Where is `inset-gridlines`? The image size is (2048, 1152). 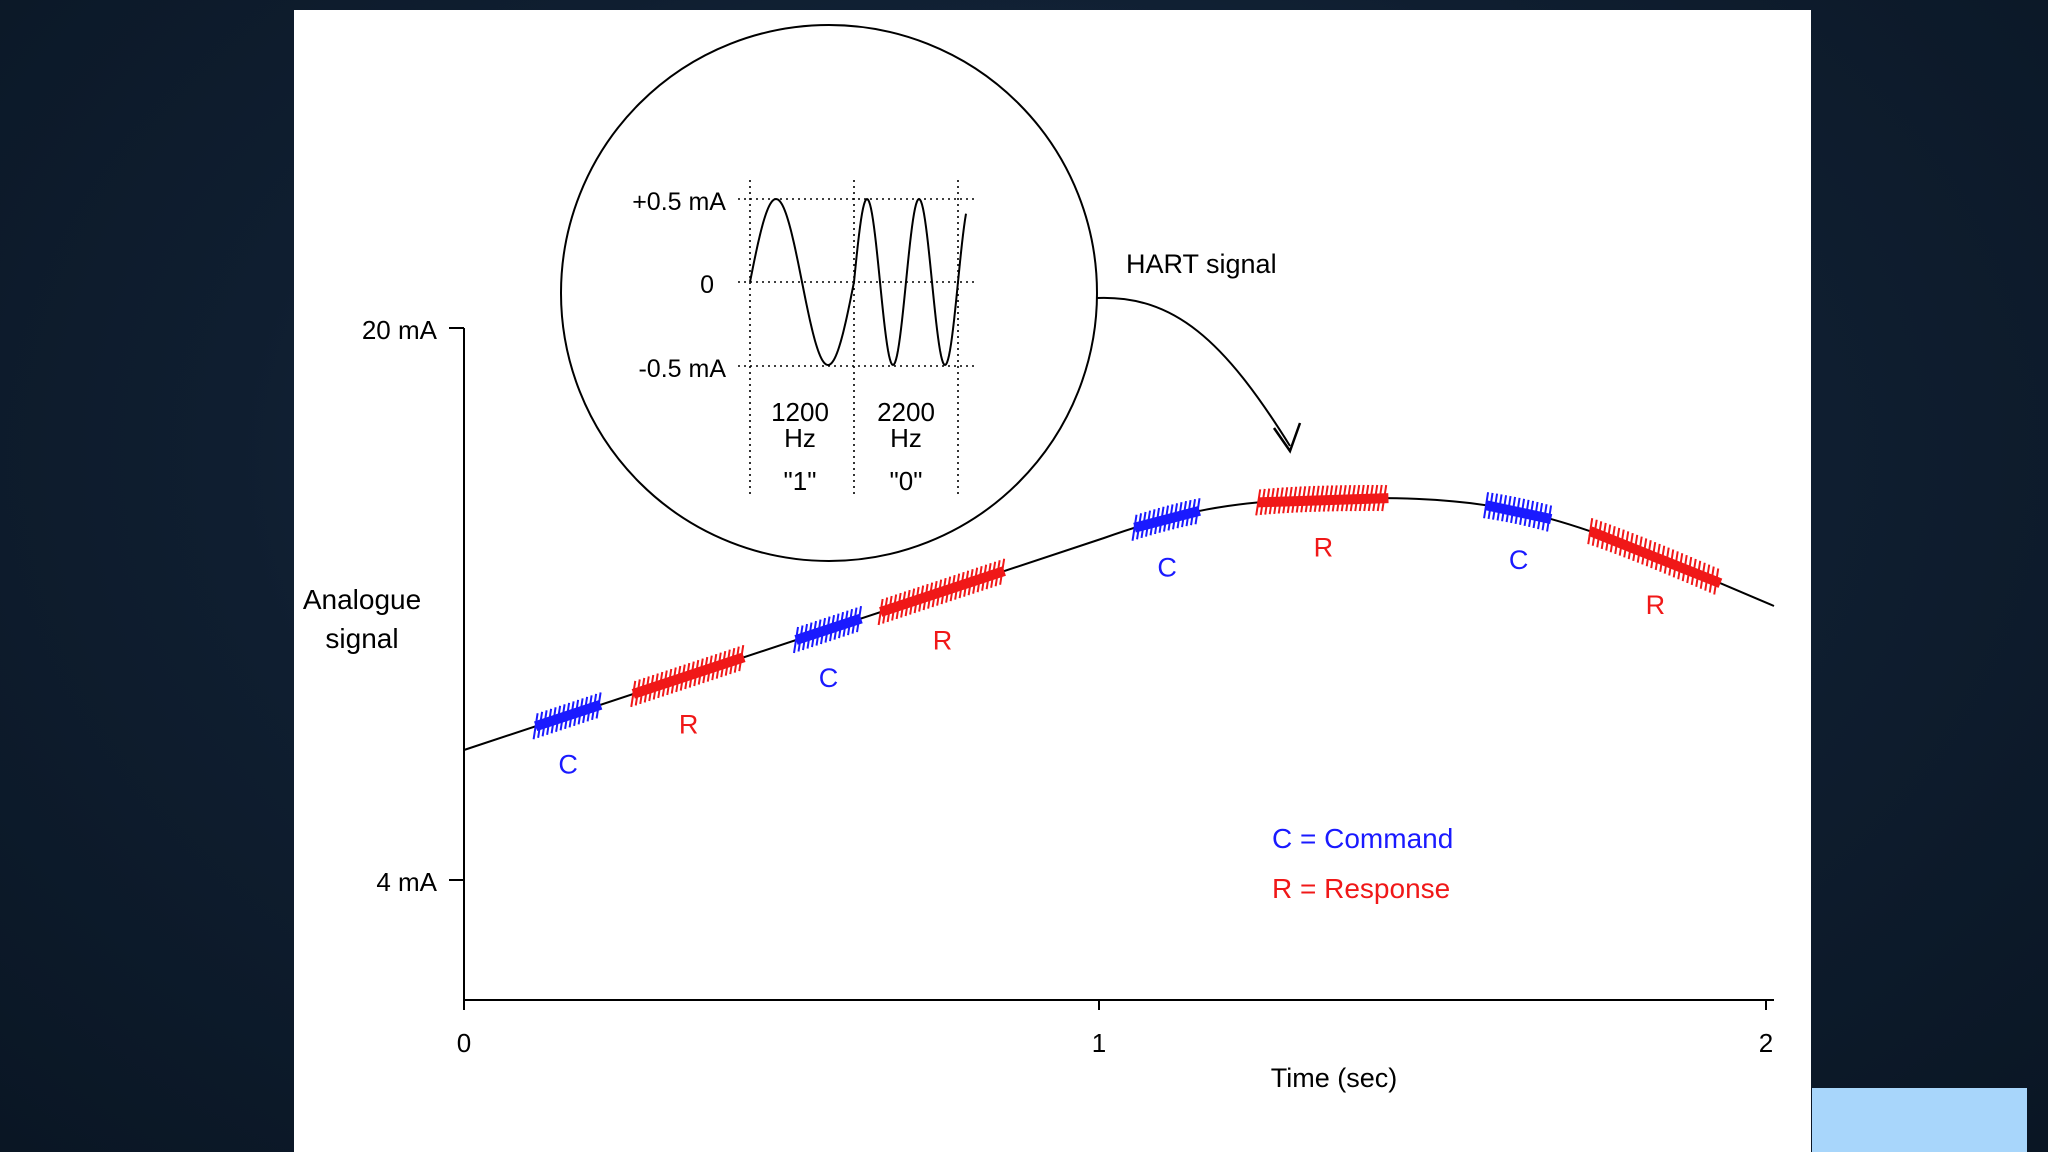
inset-gridlines is located at coordinates (858, 339).